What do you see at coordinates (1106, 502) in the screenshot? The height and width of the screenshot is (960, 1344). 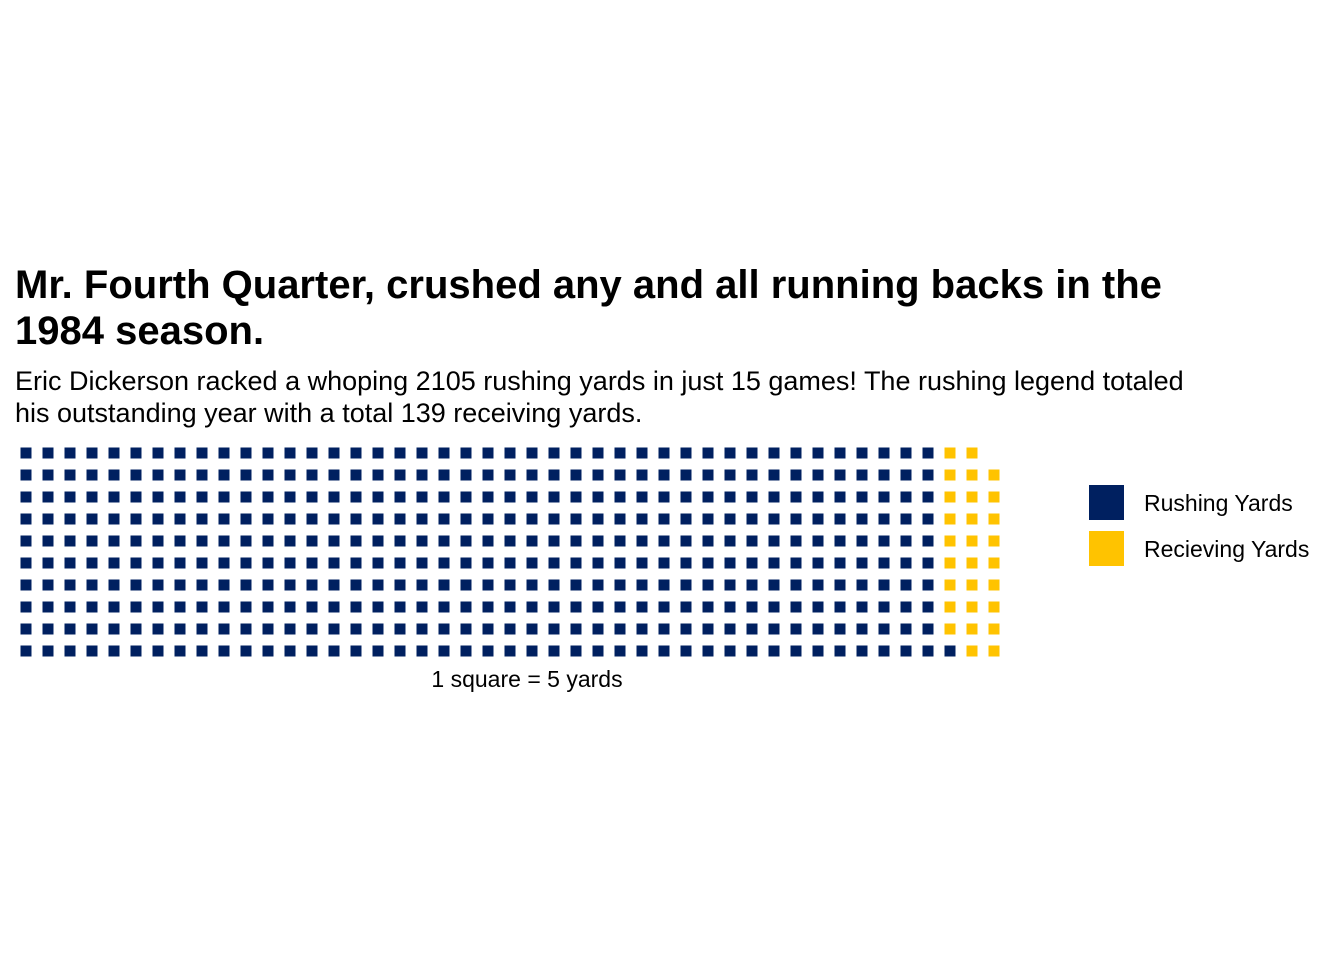 I see `legend-swatch-rushing` at bounding box center [1106, 502].